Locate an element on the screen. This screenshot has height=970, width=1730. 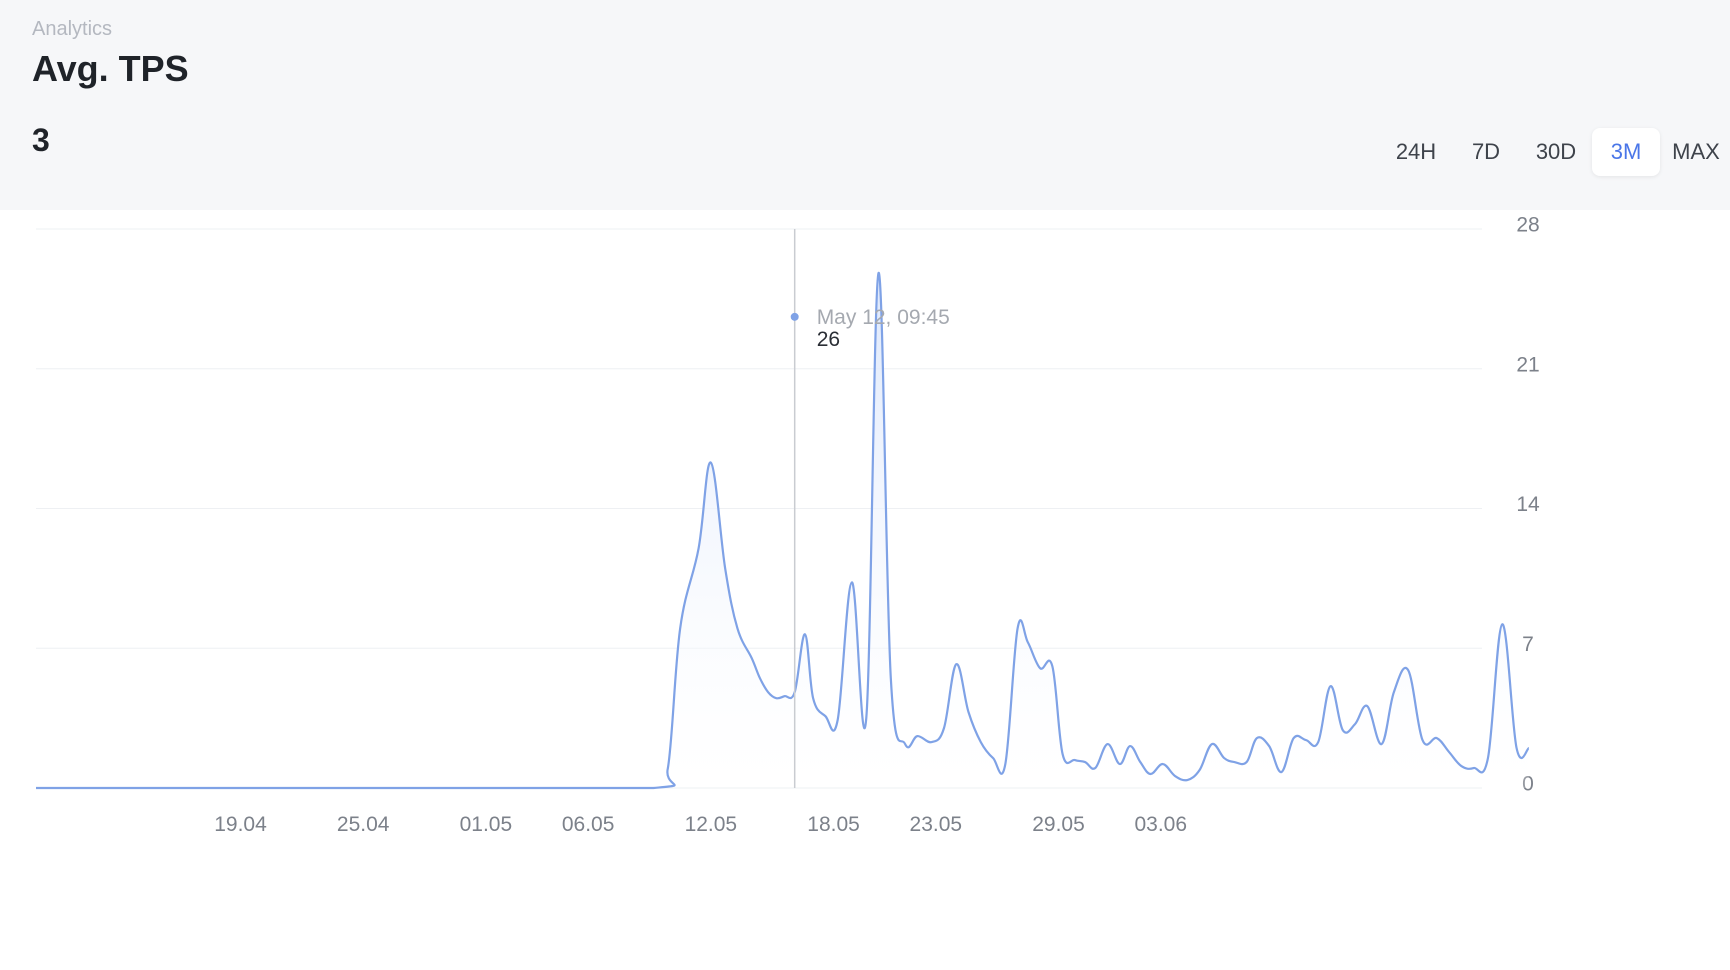
y-tick-label-21: 21 is located at coordinates (1527, 364).